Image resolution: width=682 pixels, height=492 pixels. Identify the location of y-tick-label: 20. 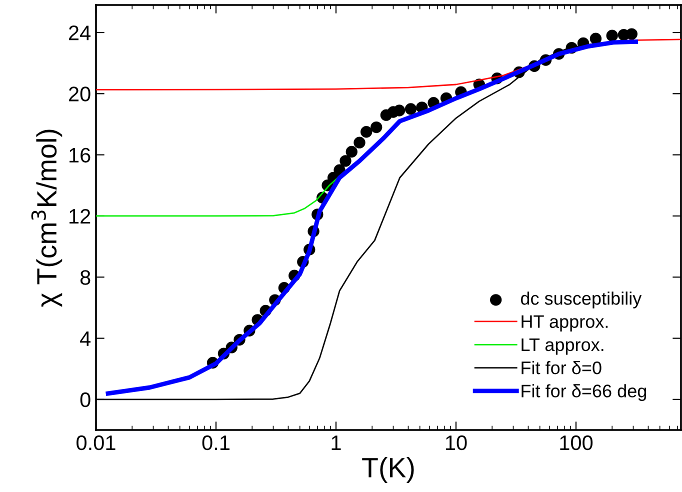
(79, 94).